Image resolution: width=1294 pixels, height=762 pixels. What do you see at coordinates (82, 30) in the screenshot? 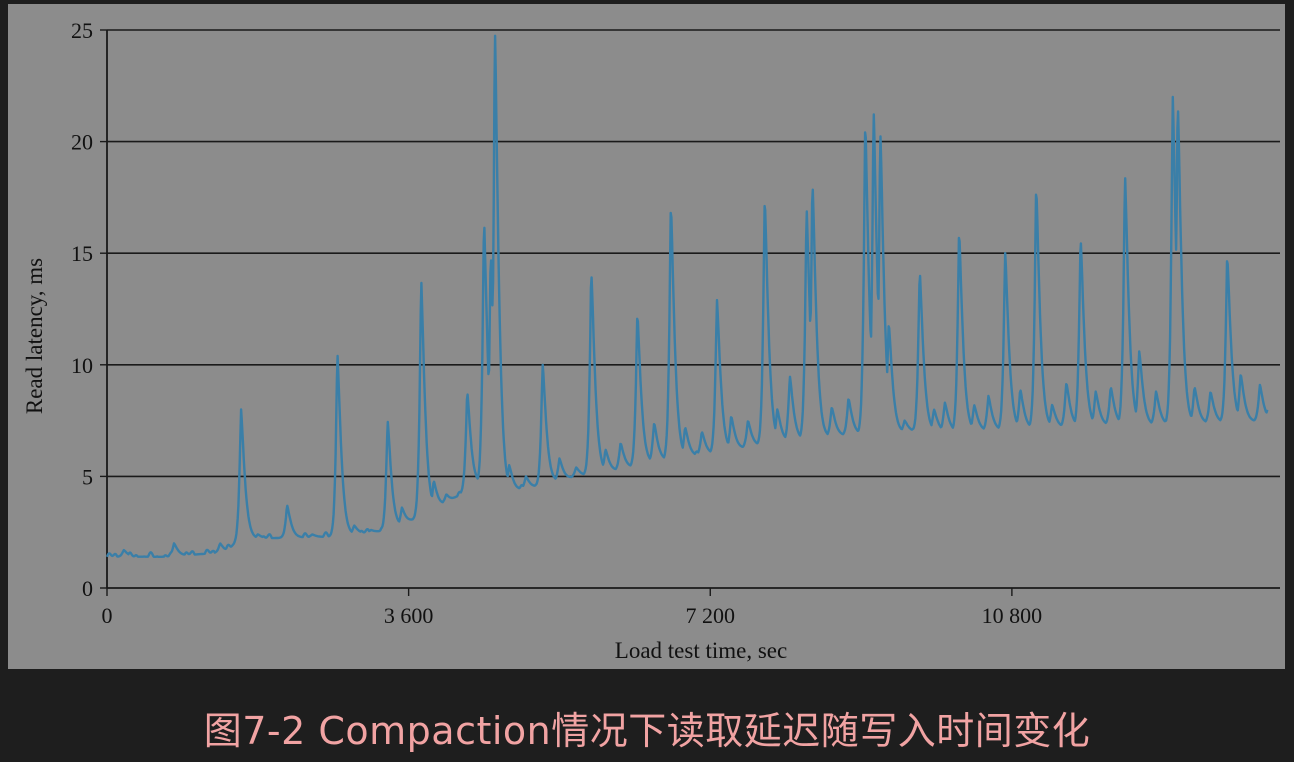
I see `y-tick-label: 25` at bounding box center [82, 30].